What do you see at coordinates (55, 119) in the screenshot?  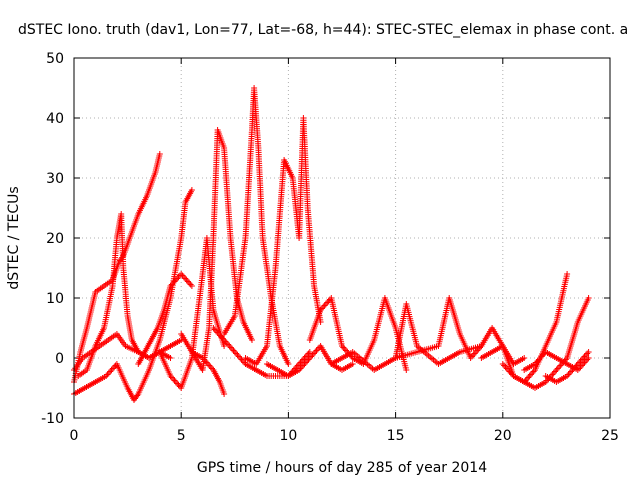 I see `y-tick-label: 40` at bounding box center [55, 119].